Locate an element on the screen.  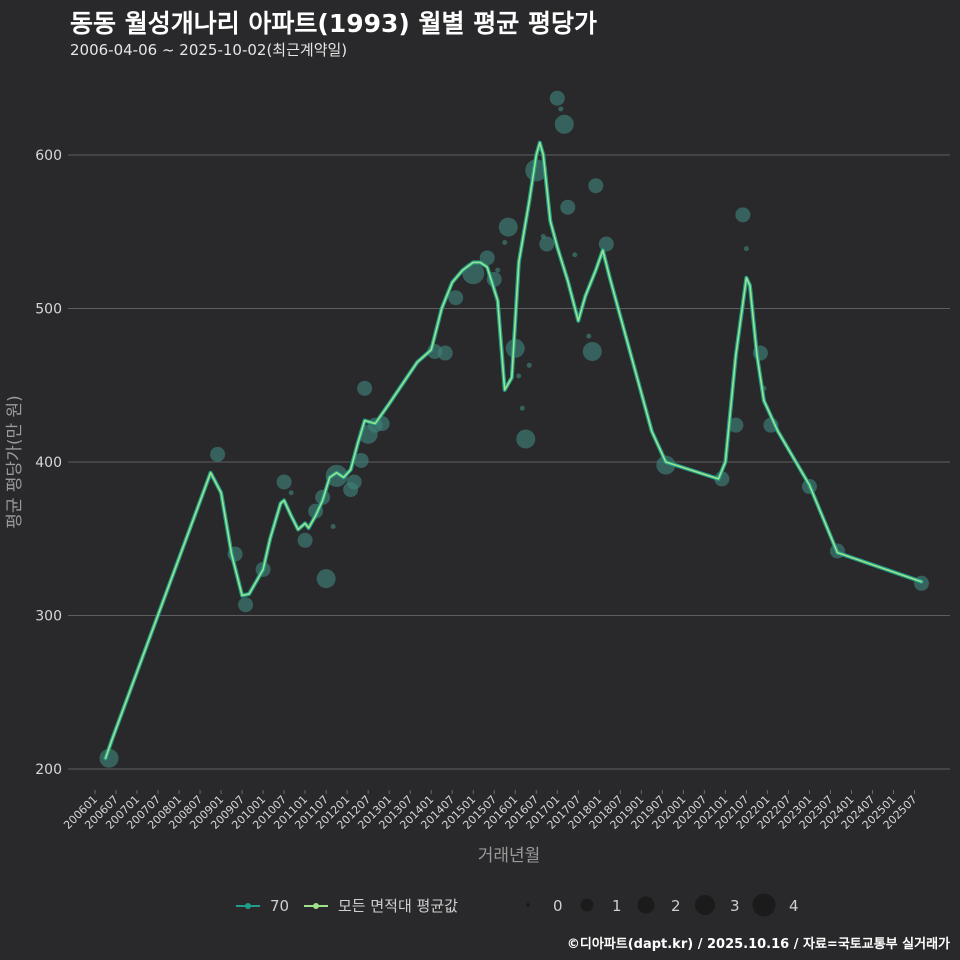
y-axis-title: 평균 평당가(만 원) is located at coordinates (15, 462).